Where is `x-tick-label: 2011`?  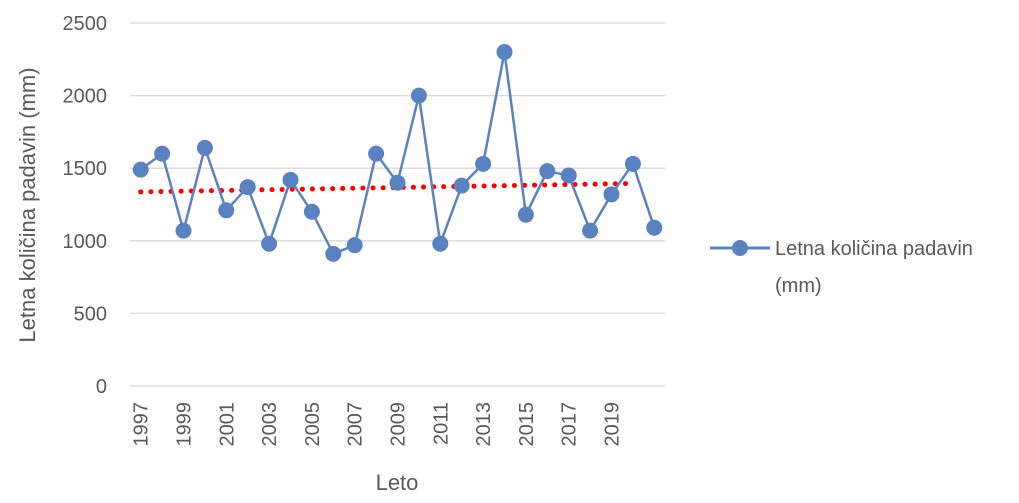 x-tick-label: 2011 is located at coordinates (441, 423).